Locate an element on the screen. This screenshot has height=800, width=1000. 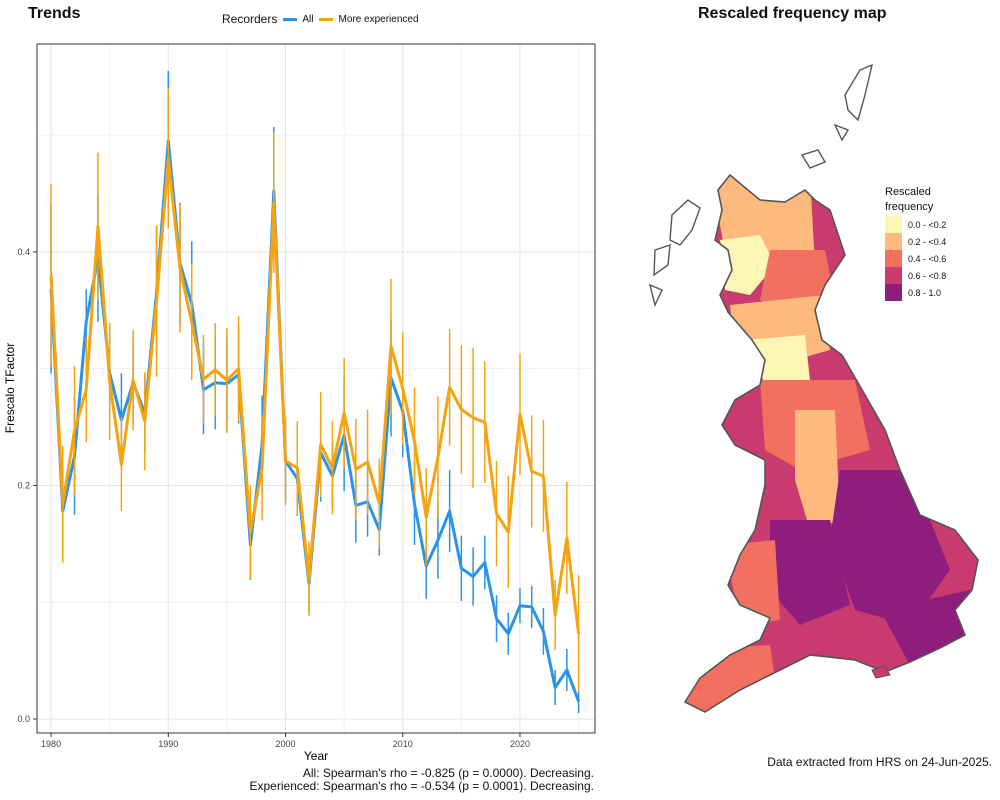
x-tick-label: 2020 is located at coordinates (520, 744).